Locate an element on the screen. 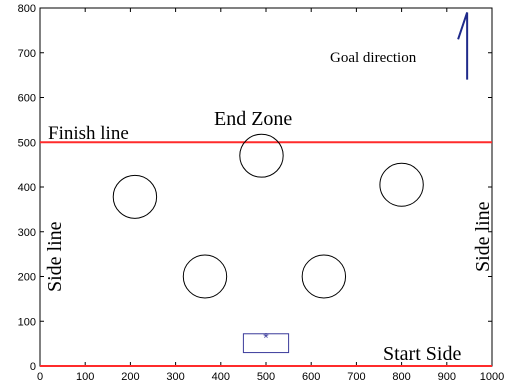  start-area: * is located at coordinates (266, 342).